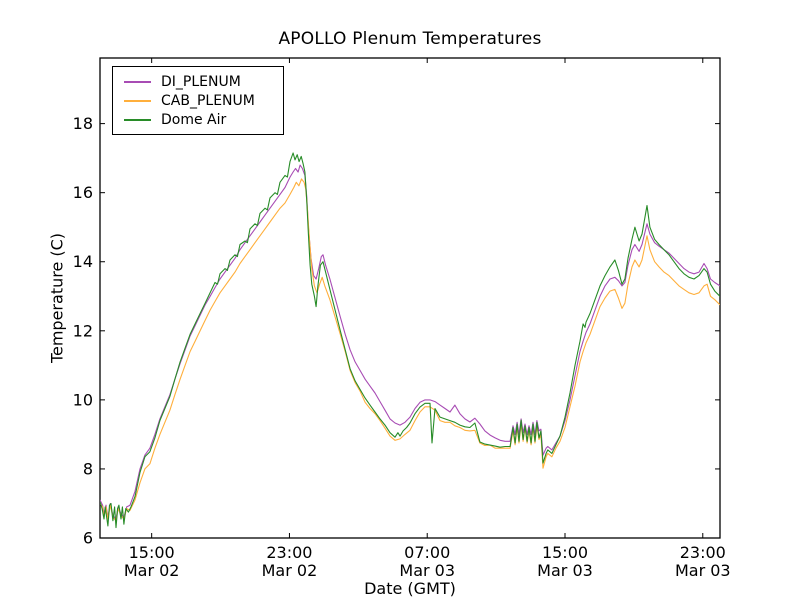  What do you see at coordinates (57, 298) in the screenshot?
I see `y-axis-label: Temperature (C)` at bounding box center [57, 298].